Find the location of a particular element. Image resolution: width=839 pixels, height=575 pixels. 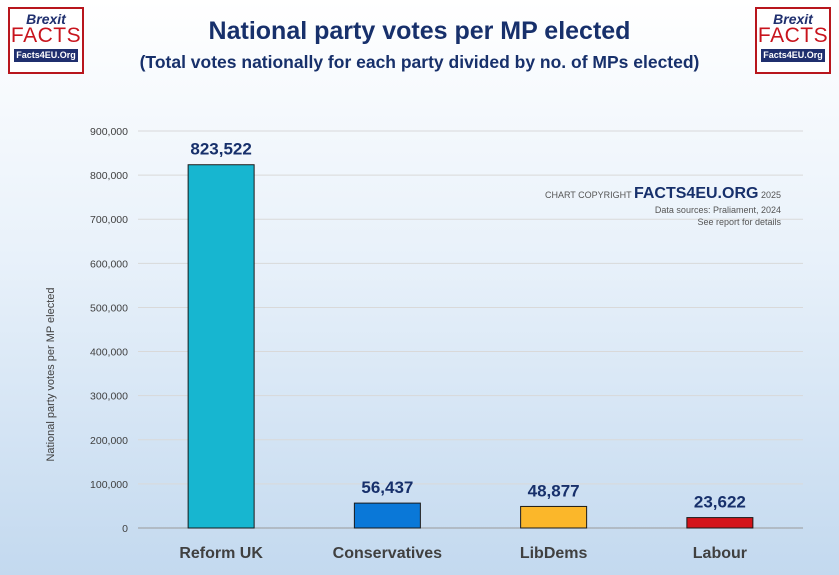

value-label: 23,622 is located at coordinates (720, 502).